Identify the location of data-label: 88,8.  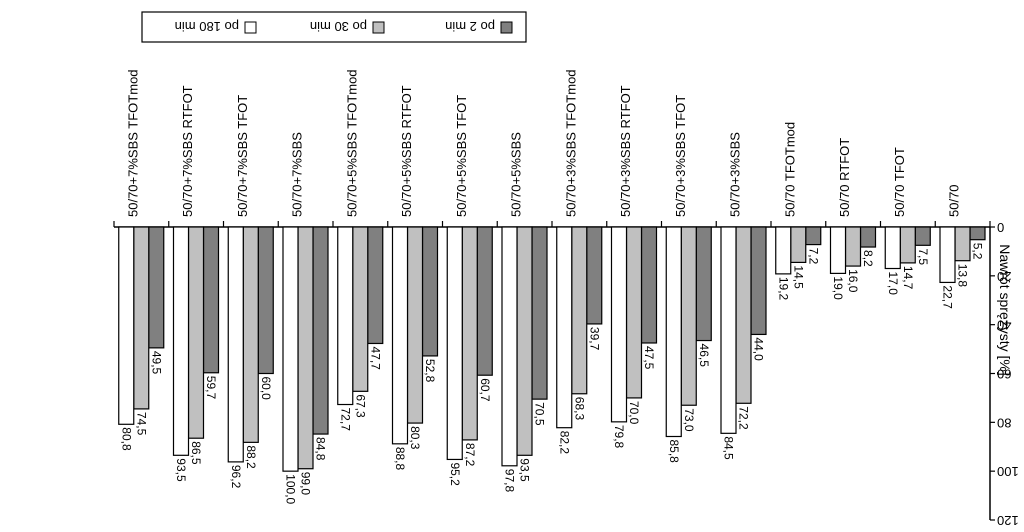
(400, 459).